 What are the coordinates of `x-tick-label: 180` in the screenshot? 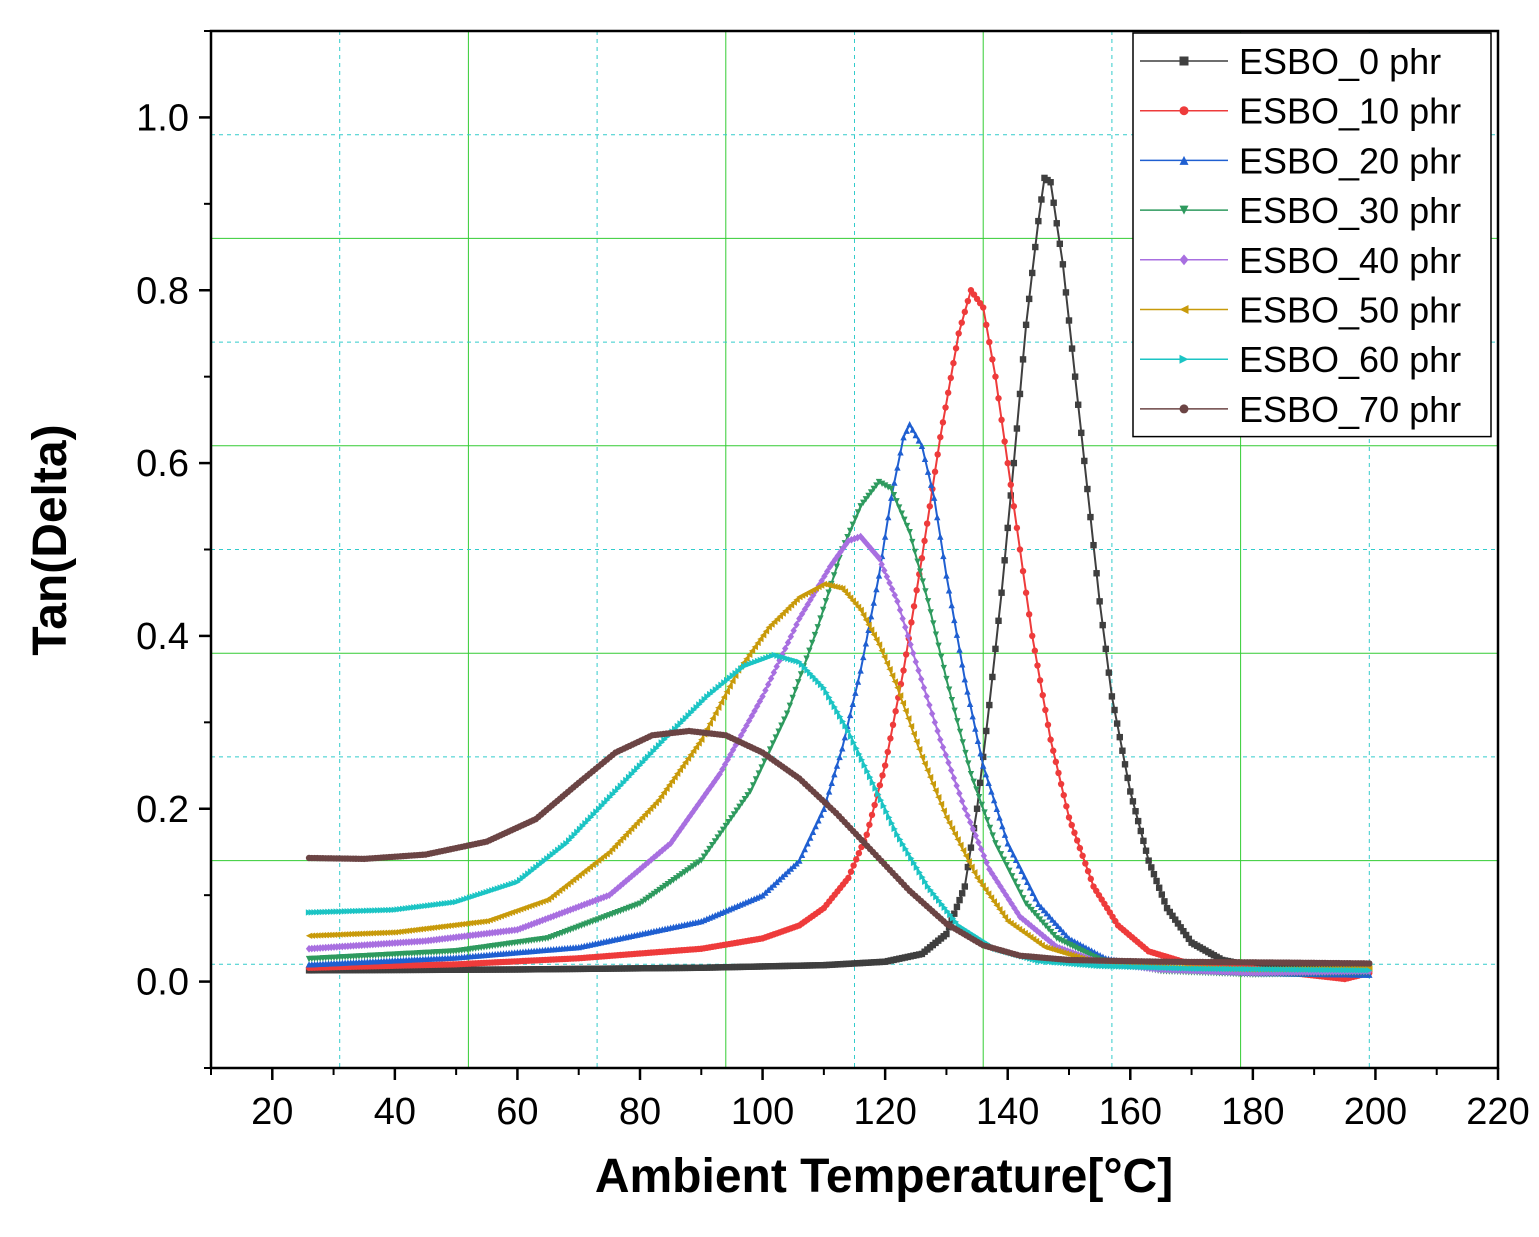 It's located at (1252, 1112).